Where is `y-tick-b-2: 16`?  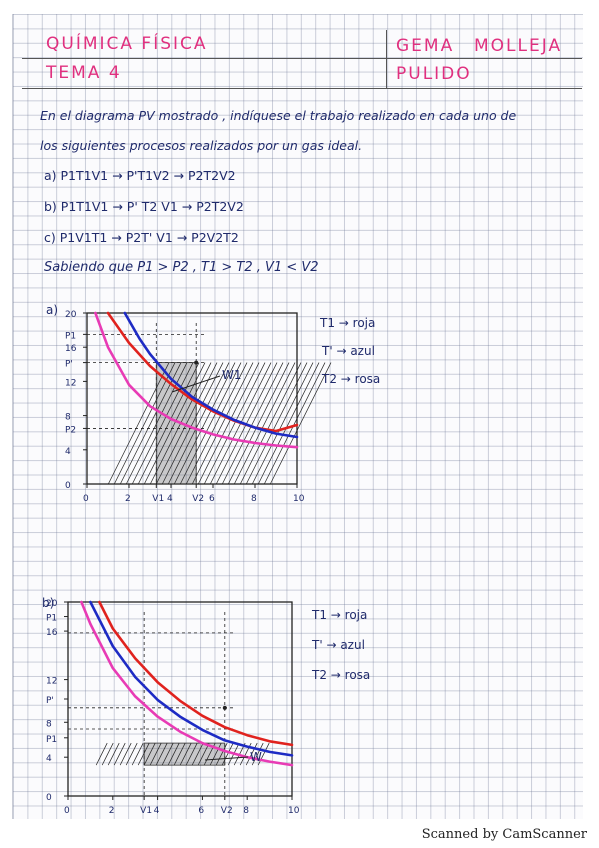
y-tick-b-2: 16 is located at coordinates (52, 633).